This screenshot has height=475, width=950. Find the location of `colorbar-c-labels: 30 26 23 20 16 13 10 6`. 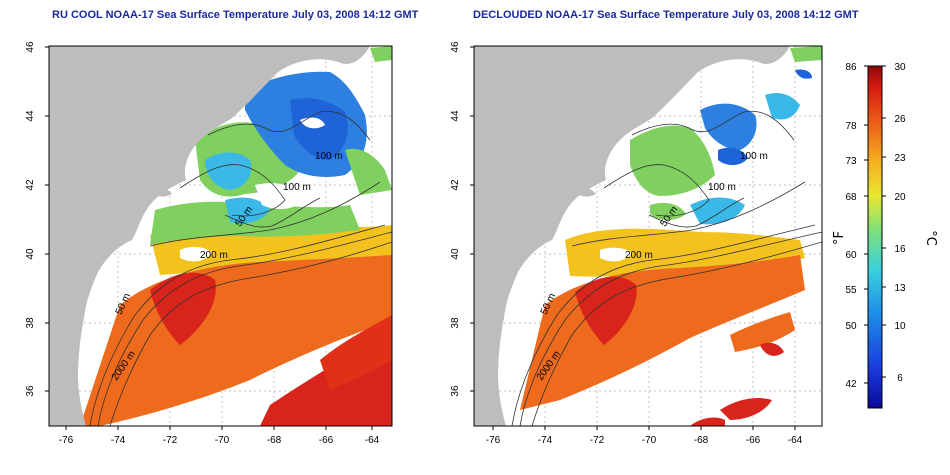

colorbar-c-labels: 30 26 23 20 16 13 10 6 is located at coordinates (900, 223).